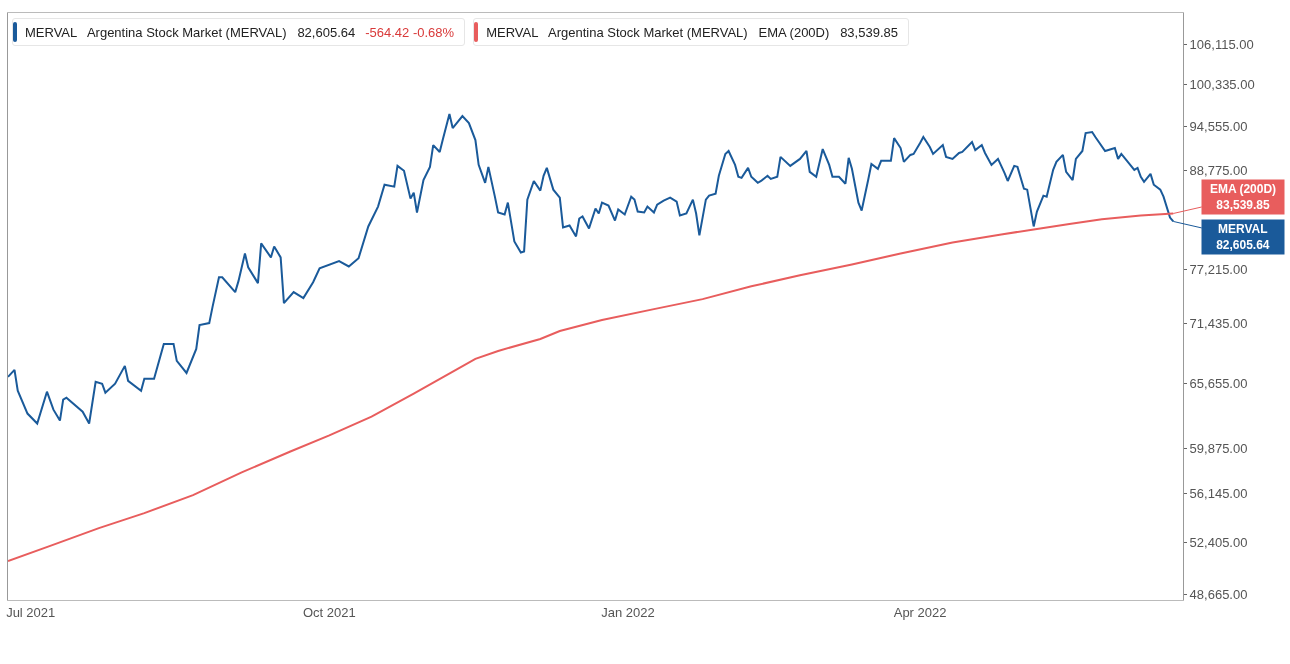 Image resolution: width=1290 pixels, height=664 pixels. What do you see at coordinates (1218, 269) in the screenshot?
I see `y-tick-label: 77,215.00` at bounding box center [1218, 269].